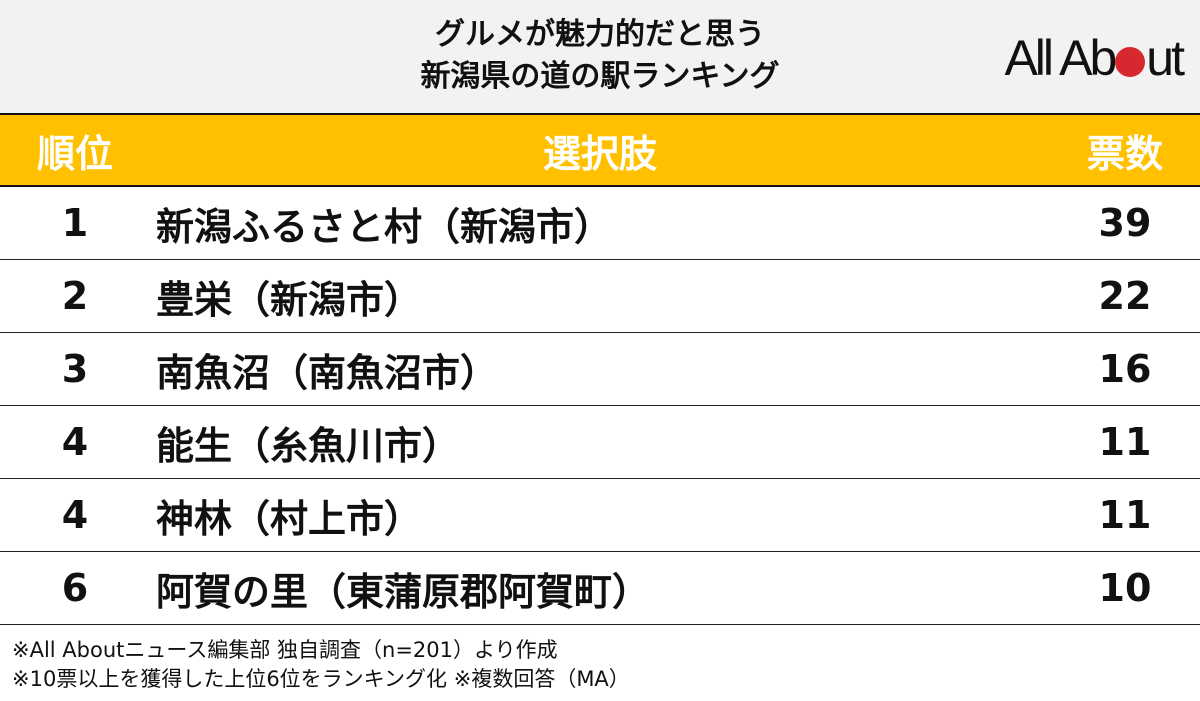  I want to click on footnote-source: ※All Aboutニュース編集部 独自調査（n=201）より作成, so click(285, 650).